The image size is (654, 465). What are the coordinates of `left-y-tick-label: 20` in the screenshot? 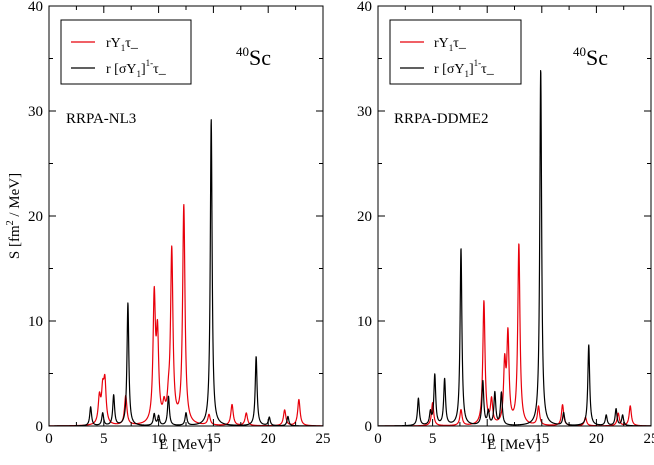 It's located at (35, 217).